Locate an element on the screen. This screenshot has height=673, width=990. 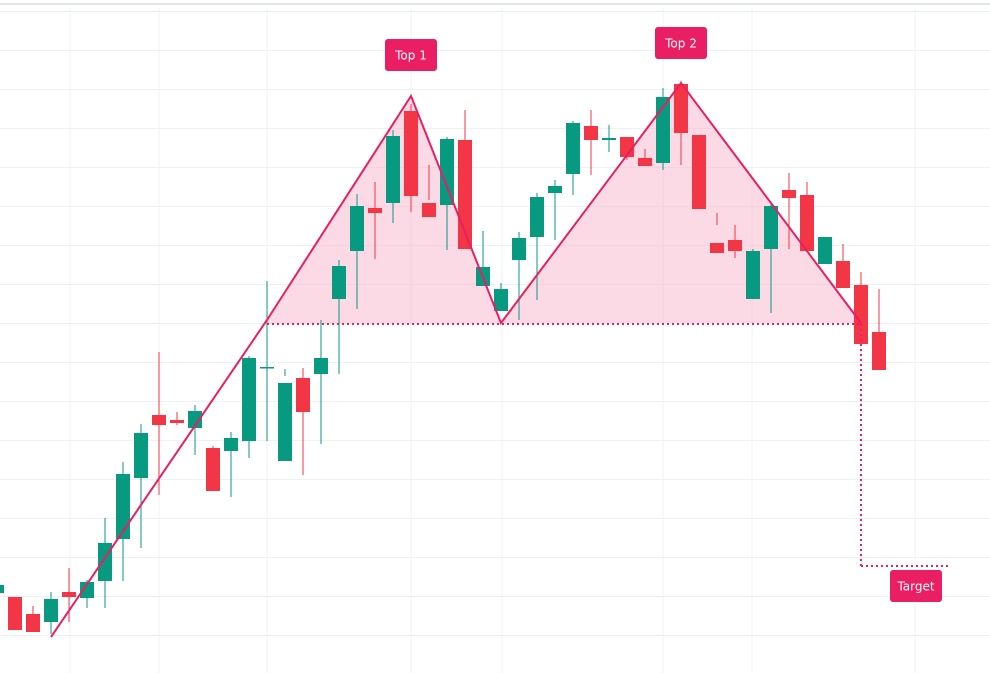
pattern-label: Top 1 is located at coordinates (410, 56).